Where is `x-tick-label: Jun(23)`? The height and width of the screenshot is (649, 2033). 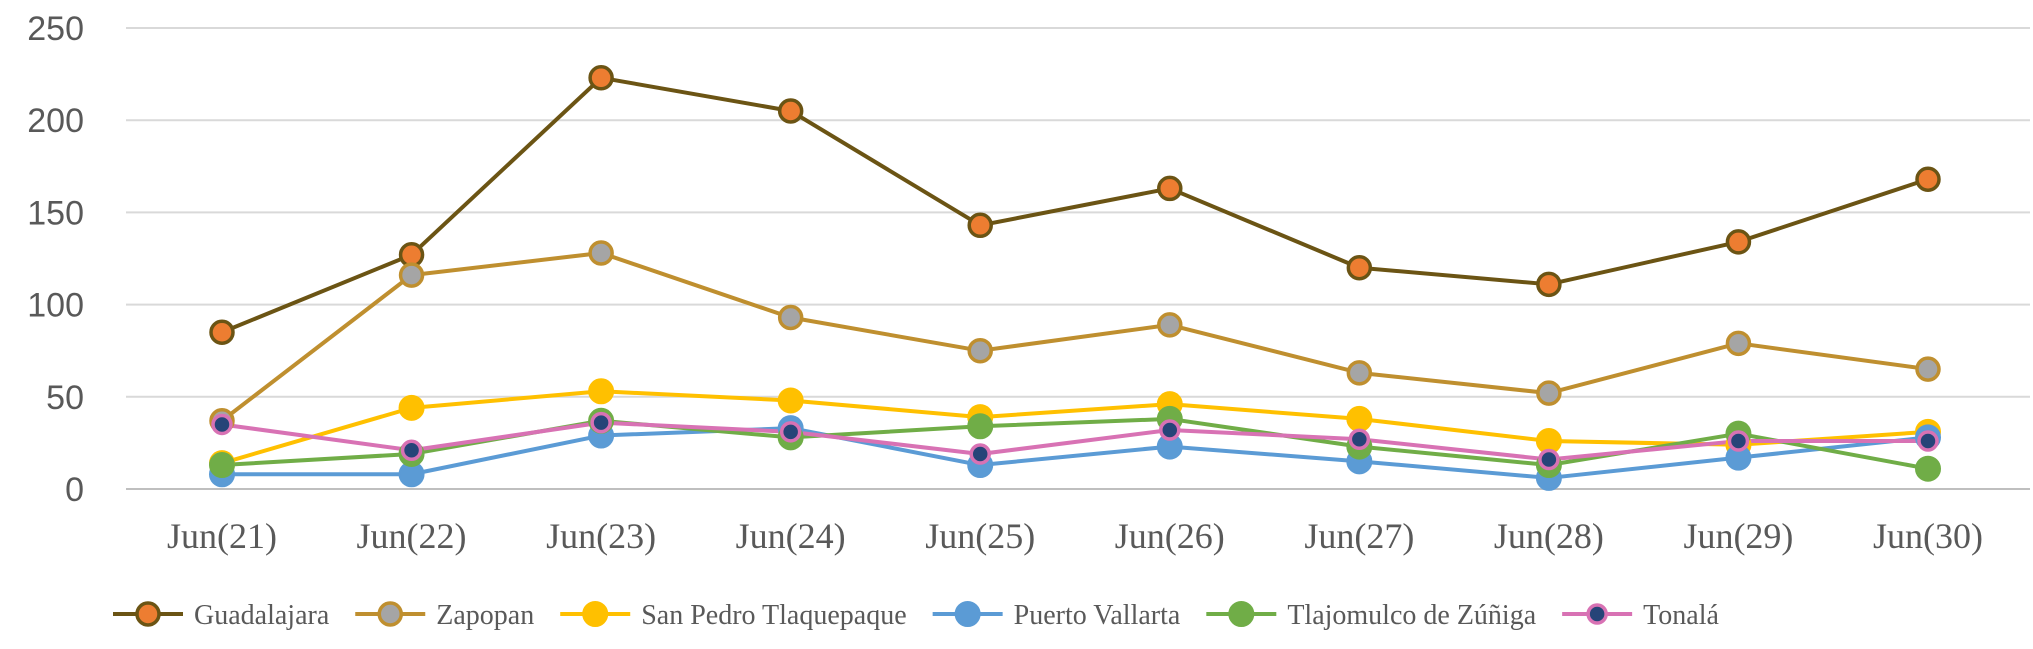
x-tick-label: Jun(23) is located at coordinates (601, 536).